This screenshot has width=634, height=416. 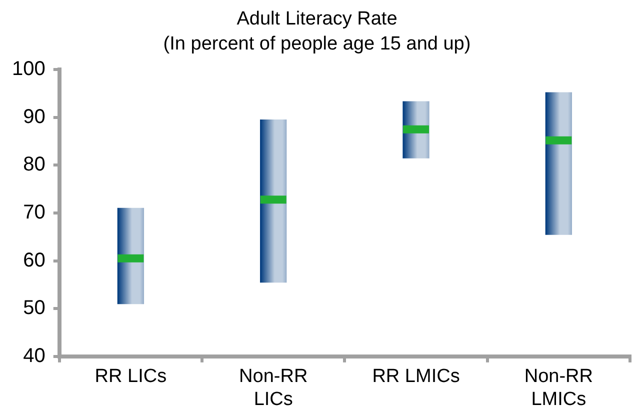 I want to click on x-tick-label: Non-RR LICs, so click(x=273, y=388).